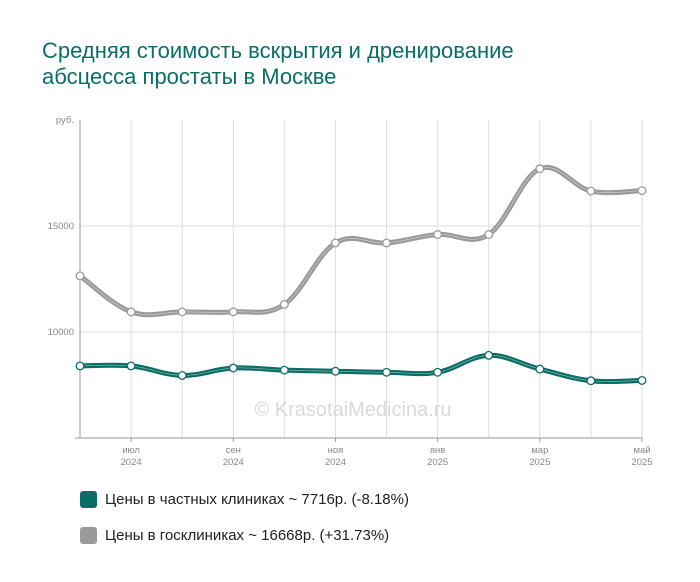 The height and width of the screenshot is (582, 700). I want to click on x-tick-label: май, so click(641, 450).